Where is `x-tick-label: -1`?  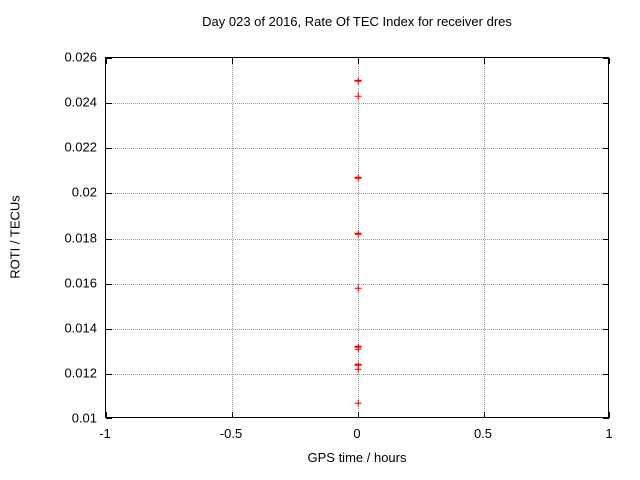 x-tick-label: -1 is located at coordinates (105, 433).